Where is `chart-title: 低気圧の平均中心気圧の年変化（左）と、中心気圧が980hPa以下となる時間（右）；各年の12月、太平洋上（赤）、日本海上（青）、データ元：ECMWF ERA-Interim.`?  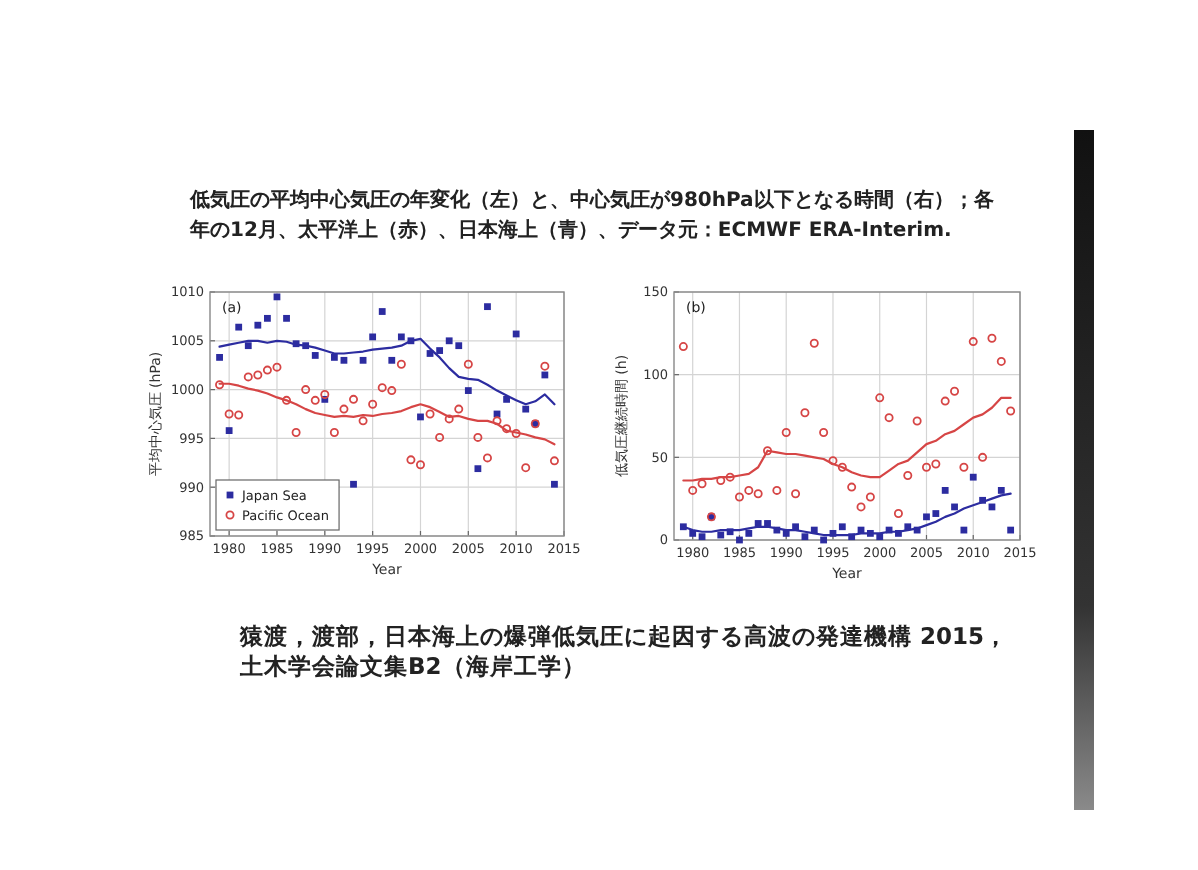 chart-title: 低気圧の平均中心気圧の年変化（左）と、中心気圧が980hPa以下となる時間（右）；各年の12月、太平洋上（赤）、日本海上（青）、データ元：ECMWF ERA-Interim. is located at coordinates (591, 215).